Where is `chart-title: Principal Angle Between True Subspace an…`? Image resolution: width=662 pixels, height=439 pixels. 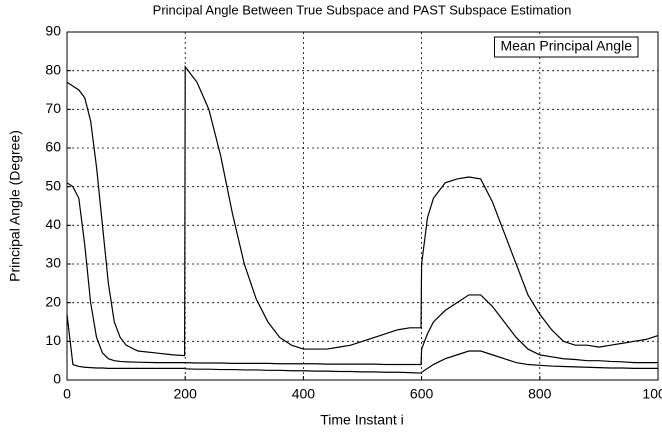
chart-title: Principal Angle Between True Subspace an… is located at coordinates (362, 9).